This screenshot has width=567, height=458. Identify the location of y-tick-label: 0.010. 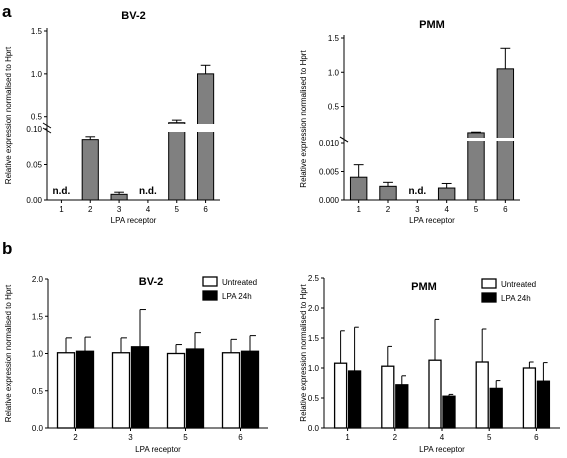
(329, 143).